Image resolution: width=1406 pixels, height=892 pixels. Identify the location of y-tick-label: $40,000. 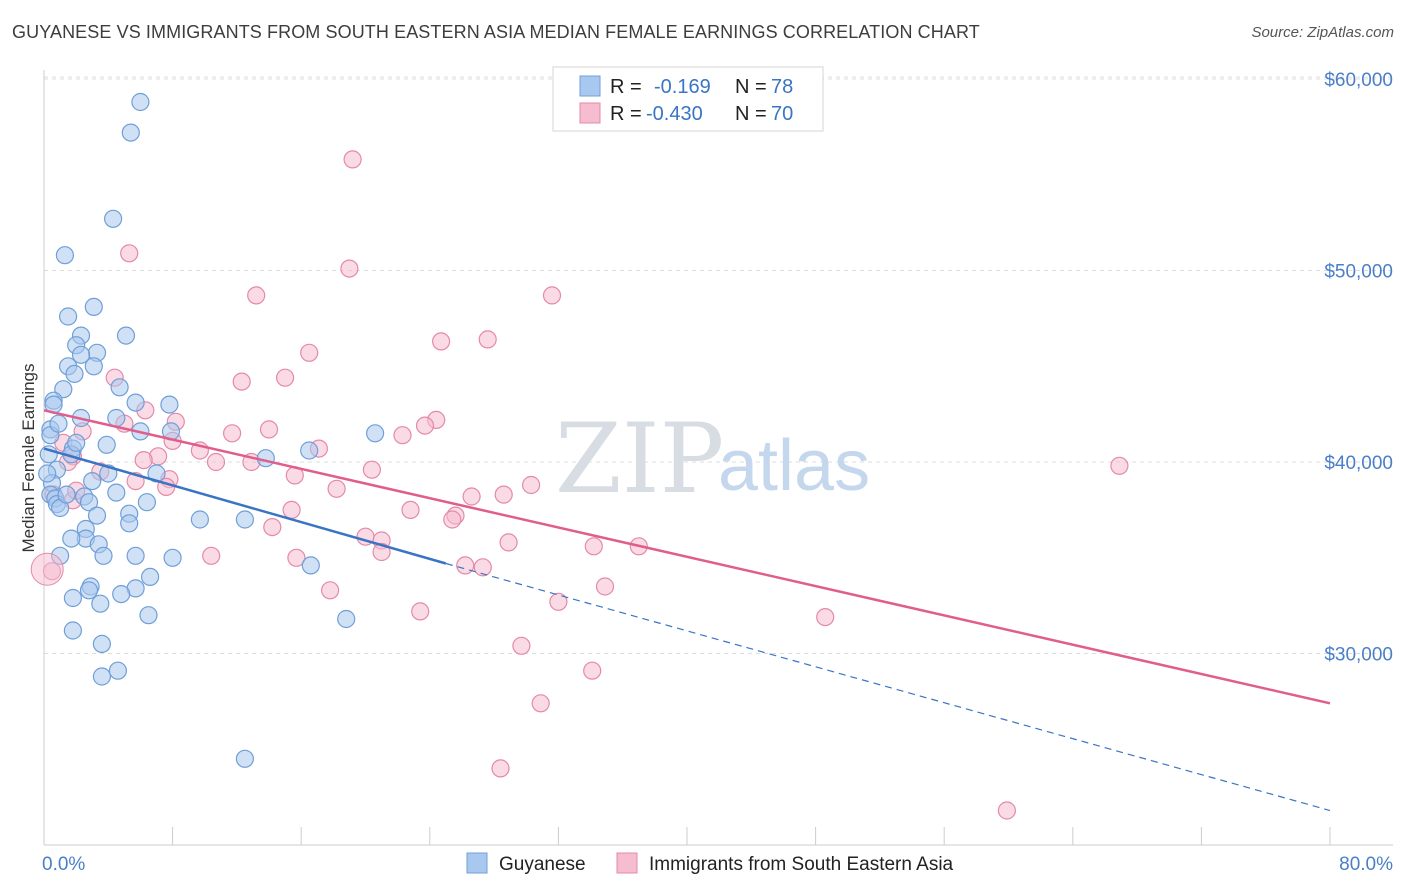
(1358, 463).